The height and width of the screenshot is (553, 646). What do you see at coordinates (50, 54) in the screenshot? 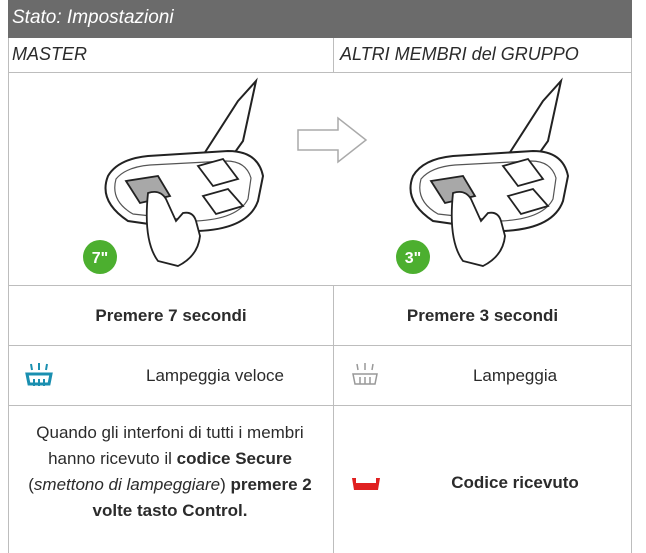
I see `column-header: MASTER` at bounding box center [50, 54].